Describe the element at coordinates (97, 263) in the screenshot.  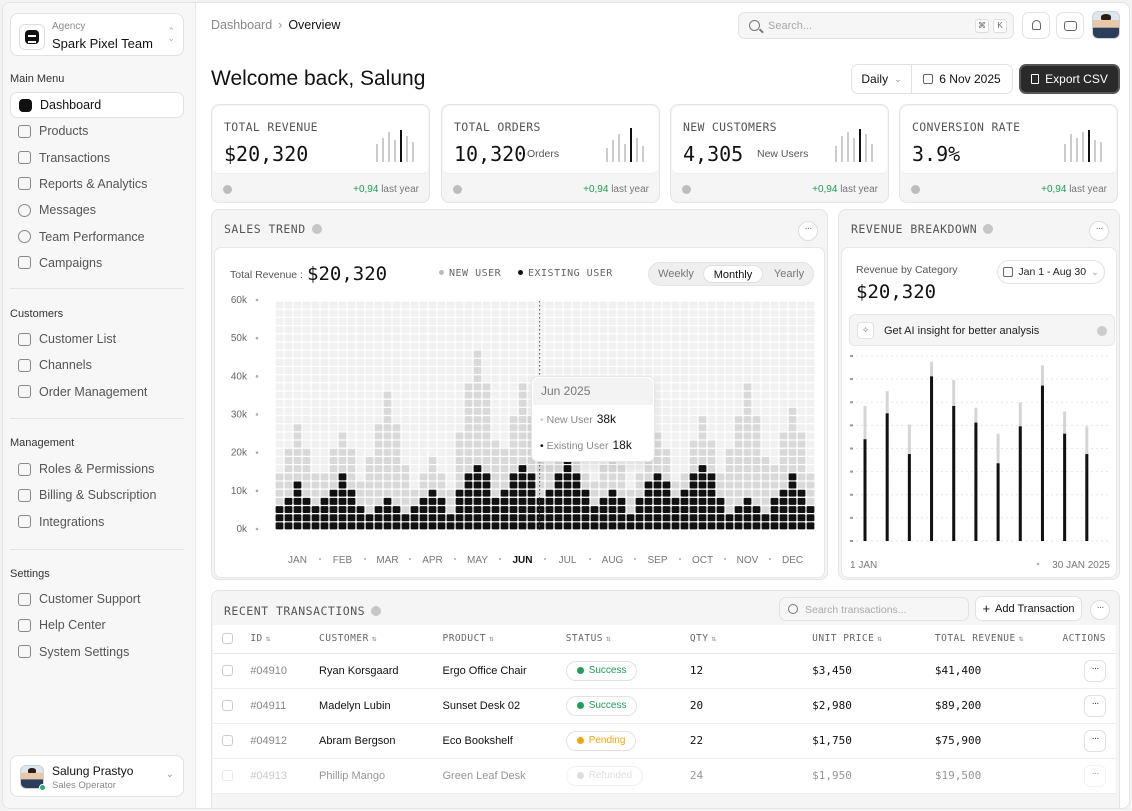
I see `sidebar-item-campaigns: Campaigns` at that location.